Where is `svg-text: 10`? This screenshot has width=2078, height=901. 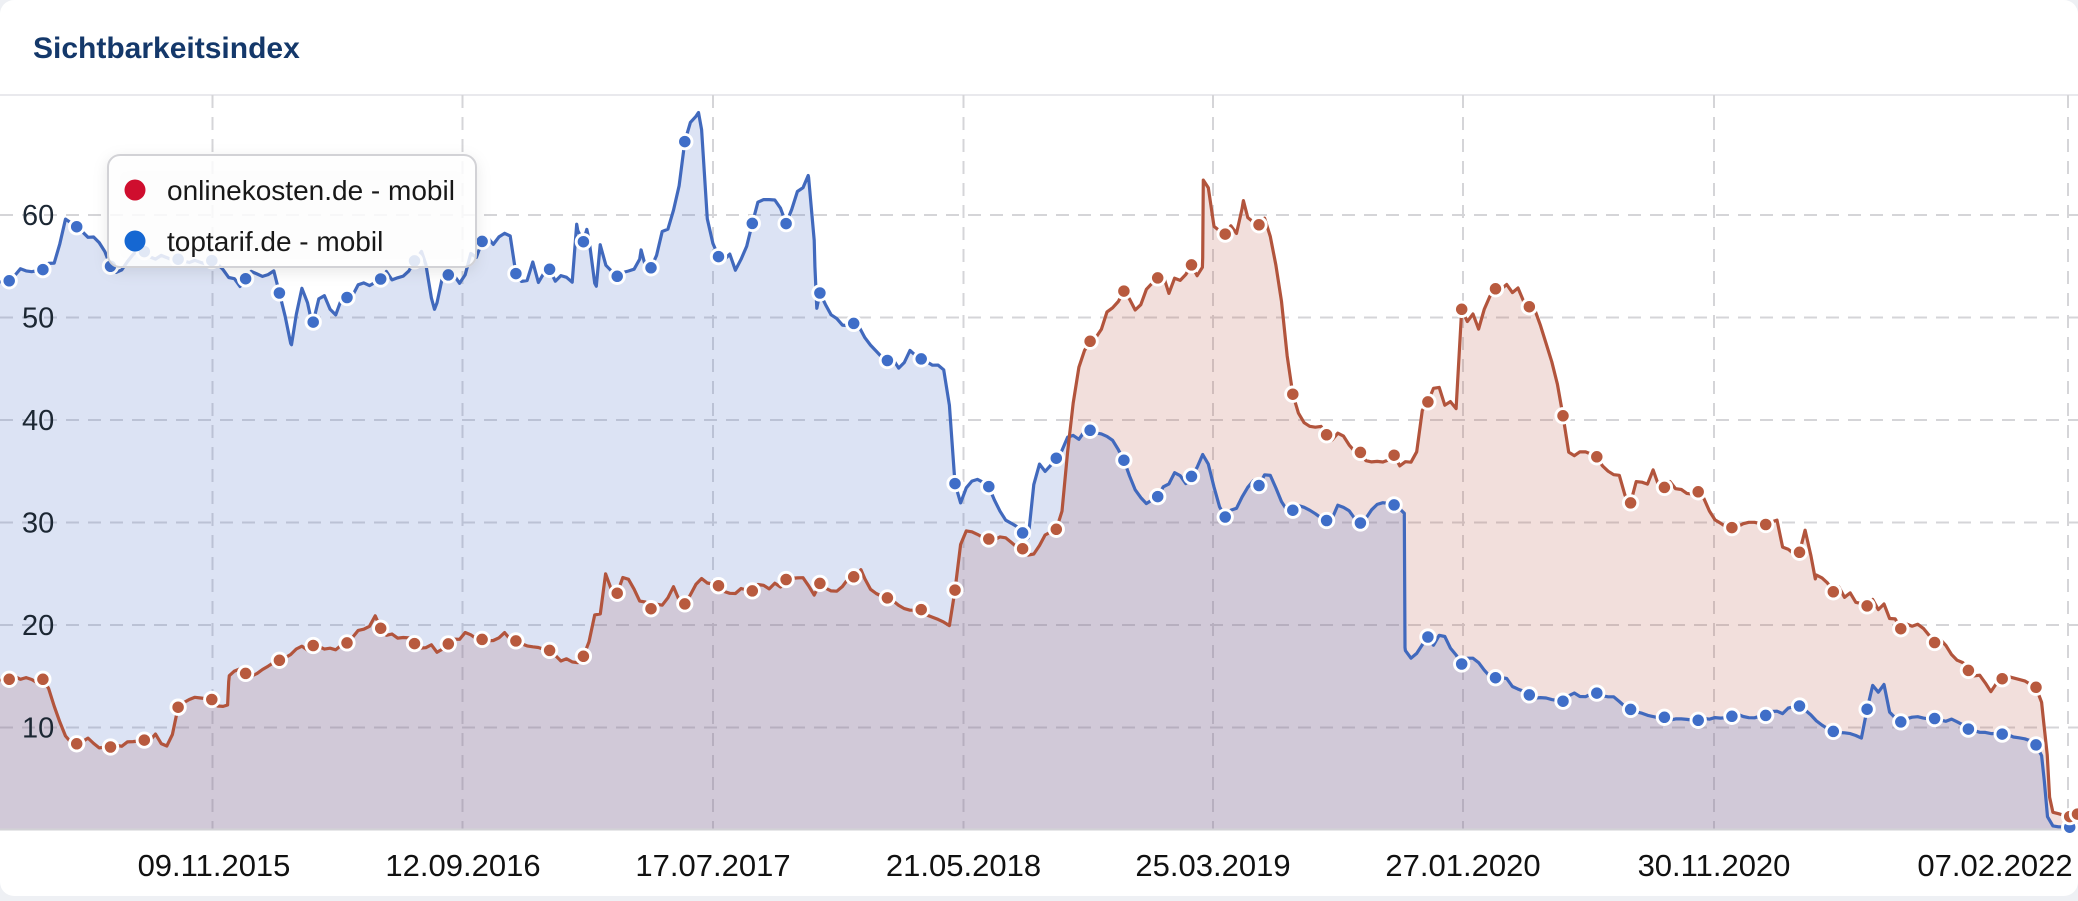 svg-text: 10 is located at coordinates (38, 729).